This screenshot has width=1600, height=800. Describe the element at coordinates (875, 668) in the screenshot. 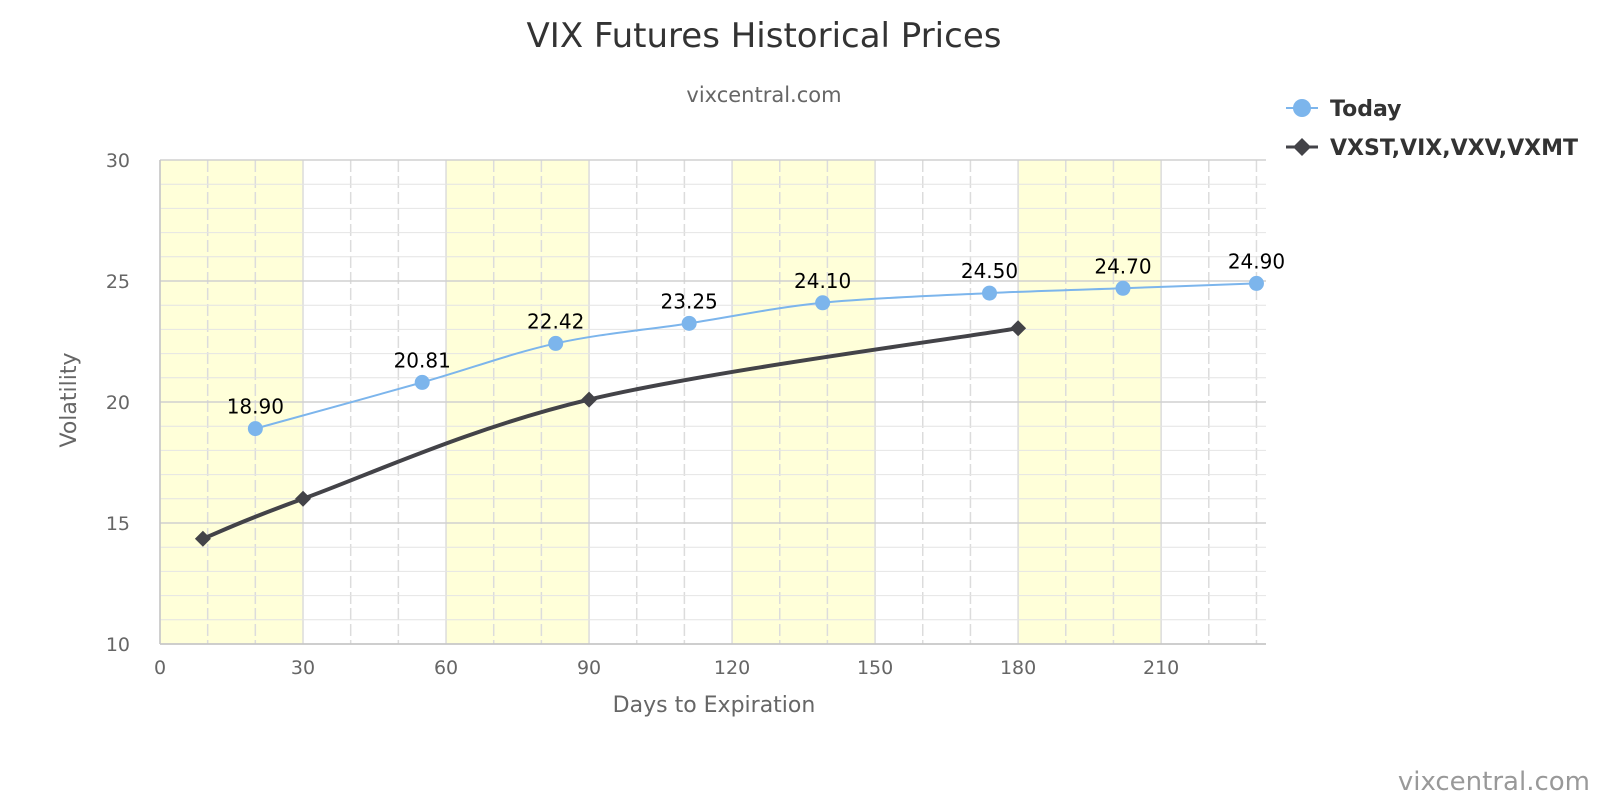

I see `x-tick-label: 150` at that location.